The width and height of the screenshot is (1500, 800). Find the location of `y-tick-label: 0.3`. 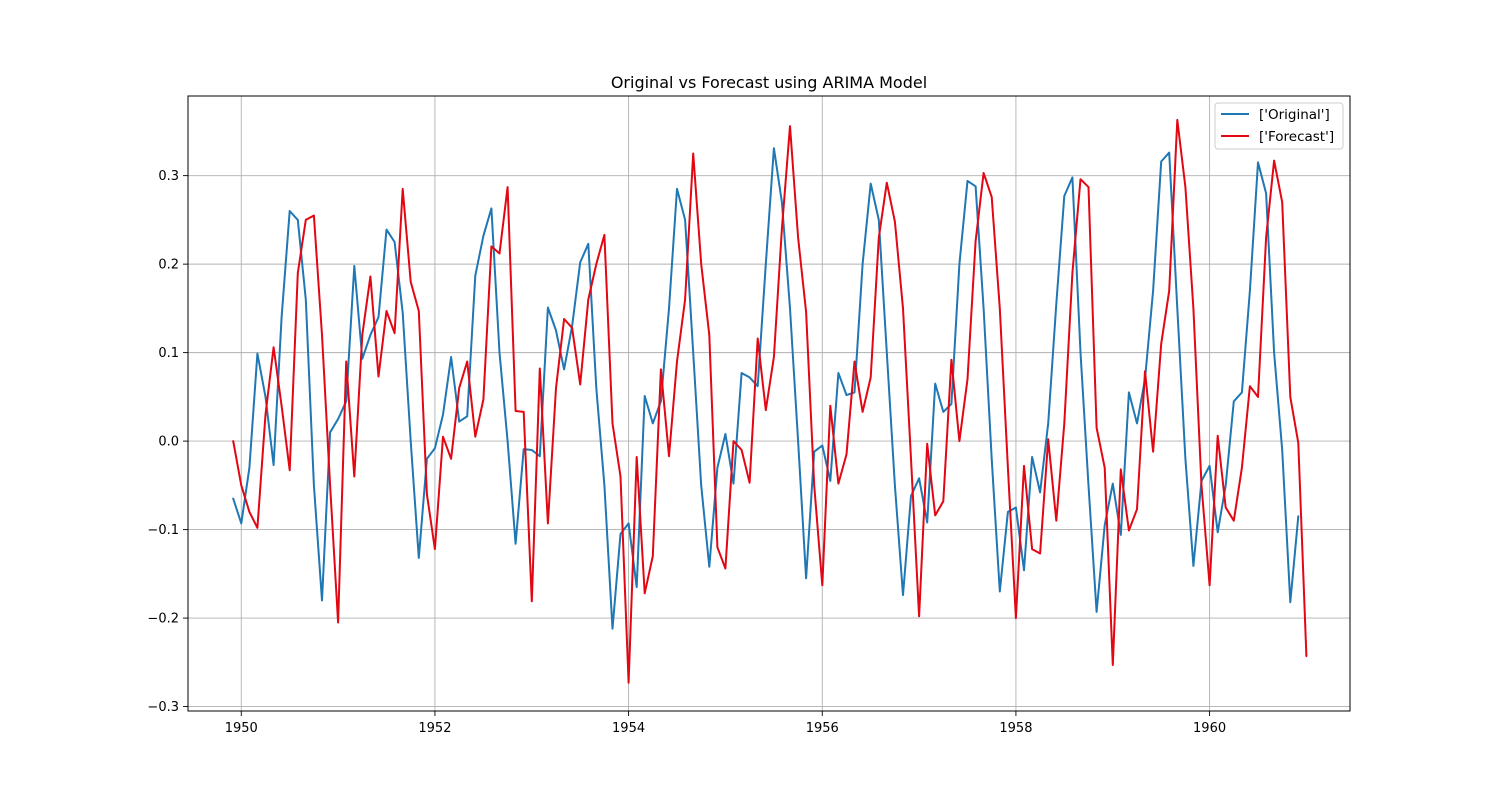

y-tick-label: 0.3 is located at coordinates (168, 176).